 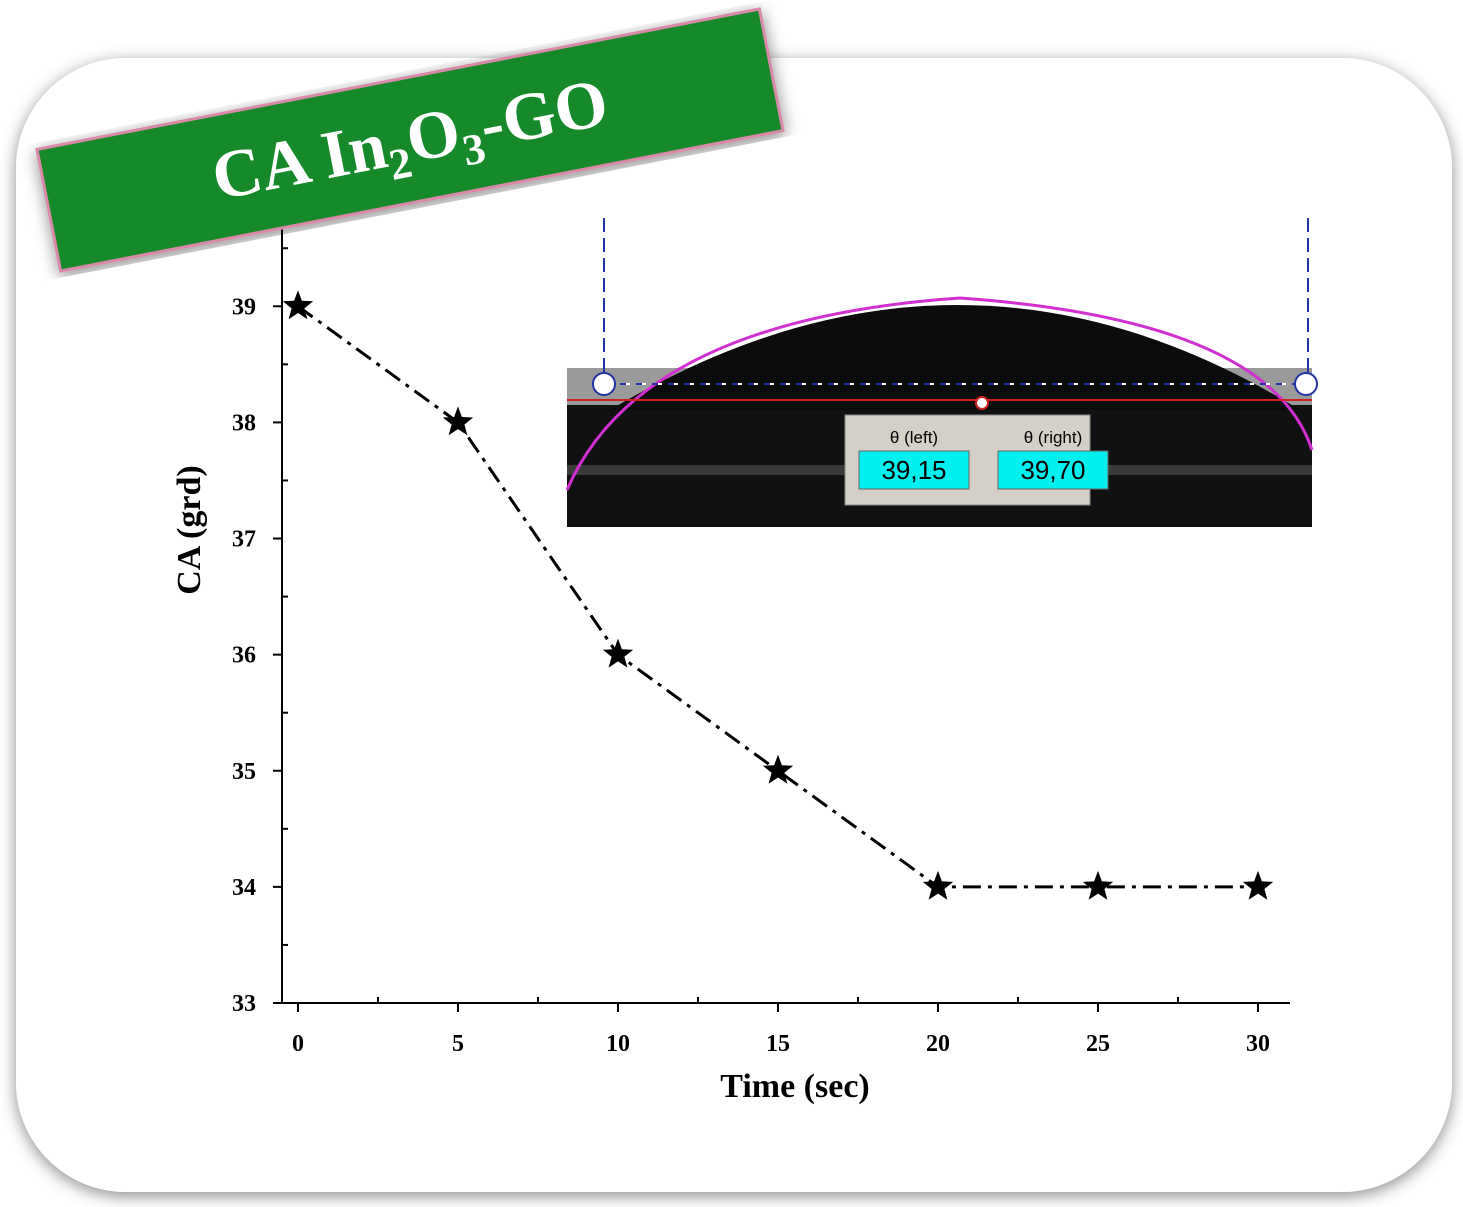 What do you see at coordinates (941, 372) in the screenshot?
I see `inset-photo: θ (left) θ (right) 39,15 39,70` at bounding box center [941, 372].